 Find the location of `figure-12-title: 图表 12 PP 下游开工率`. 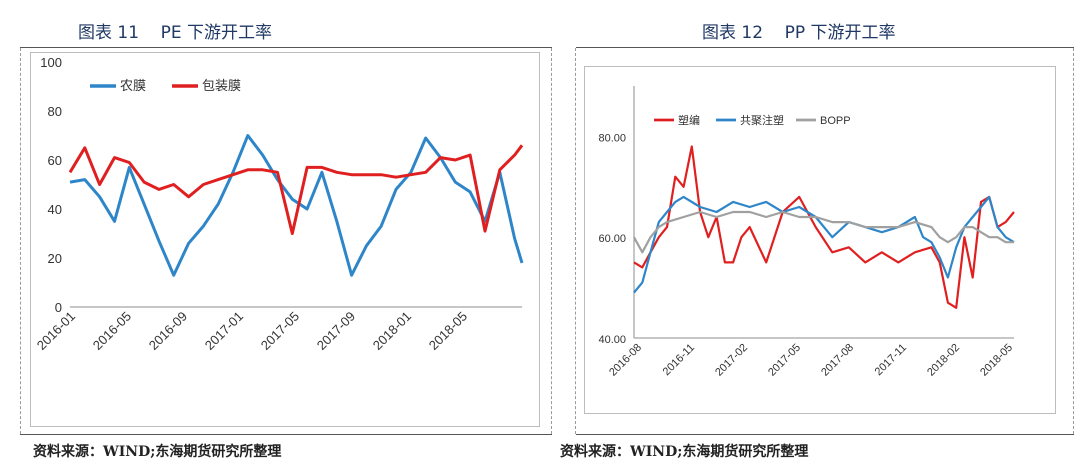

figure-12-title: 图表 12 PP 下游开工率 is located at coordinates (799, 33).